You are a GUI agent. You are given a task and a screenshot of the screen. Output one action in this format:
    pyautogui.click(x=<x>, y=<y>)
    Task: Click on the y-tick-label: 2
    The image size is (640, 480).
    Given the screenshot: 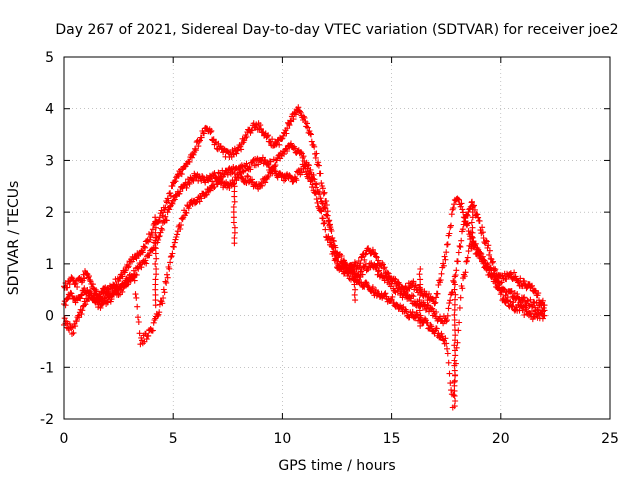 What is the action you would take?
    pyautogui.click(x=49, y=213)
    